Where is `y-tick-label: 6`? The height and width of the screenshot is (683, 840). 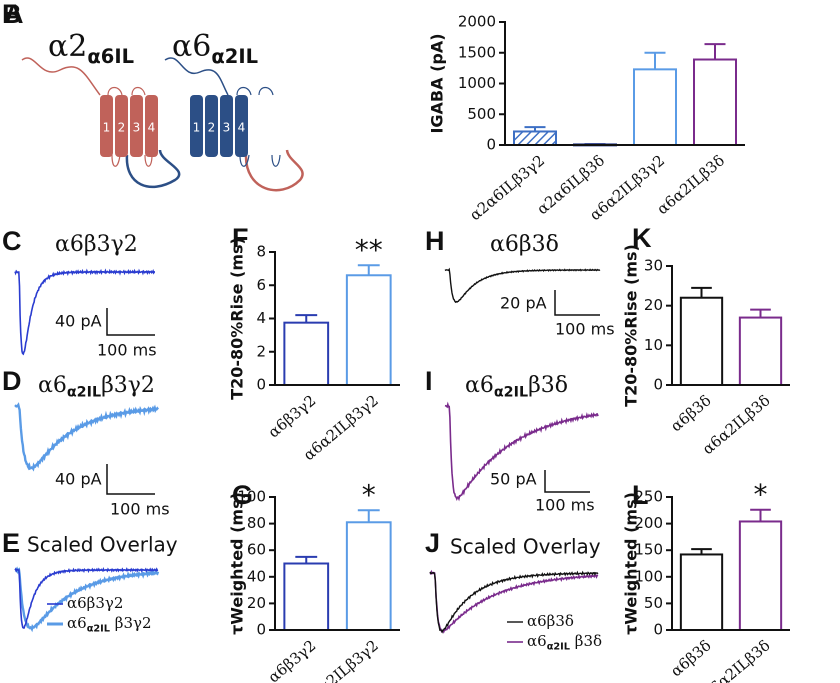 y-tick-label: 6 is located at coordinates (261, 285).